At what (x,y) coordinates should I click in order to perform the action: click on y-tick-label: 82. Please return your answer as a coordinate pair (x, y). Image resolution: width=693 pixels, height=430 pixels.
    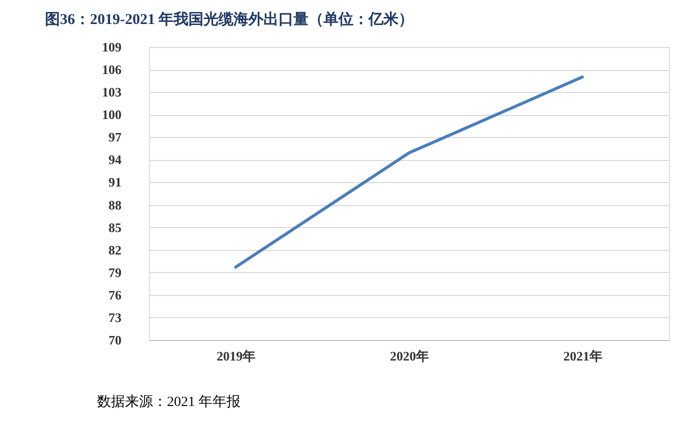
    Looking at the image, I should click on (115, 250).